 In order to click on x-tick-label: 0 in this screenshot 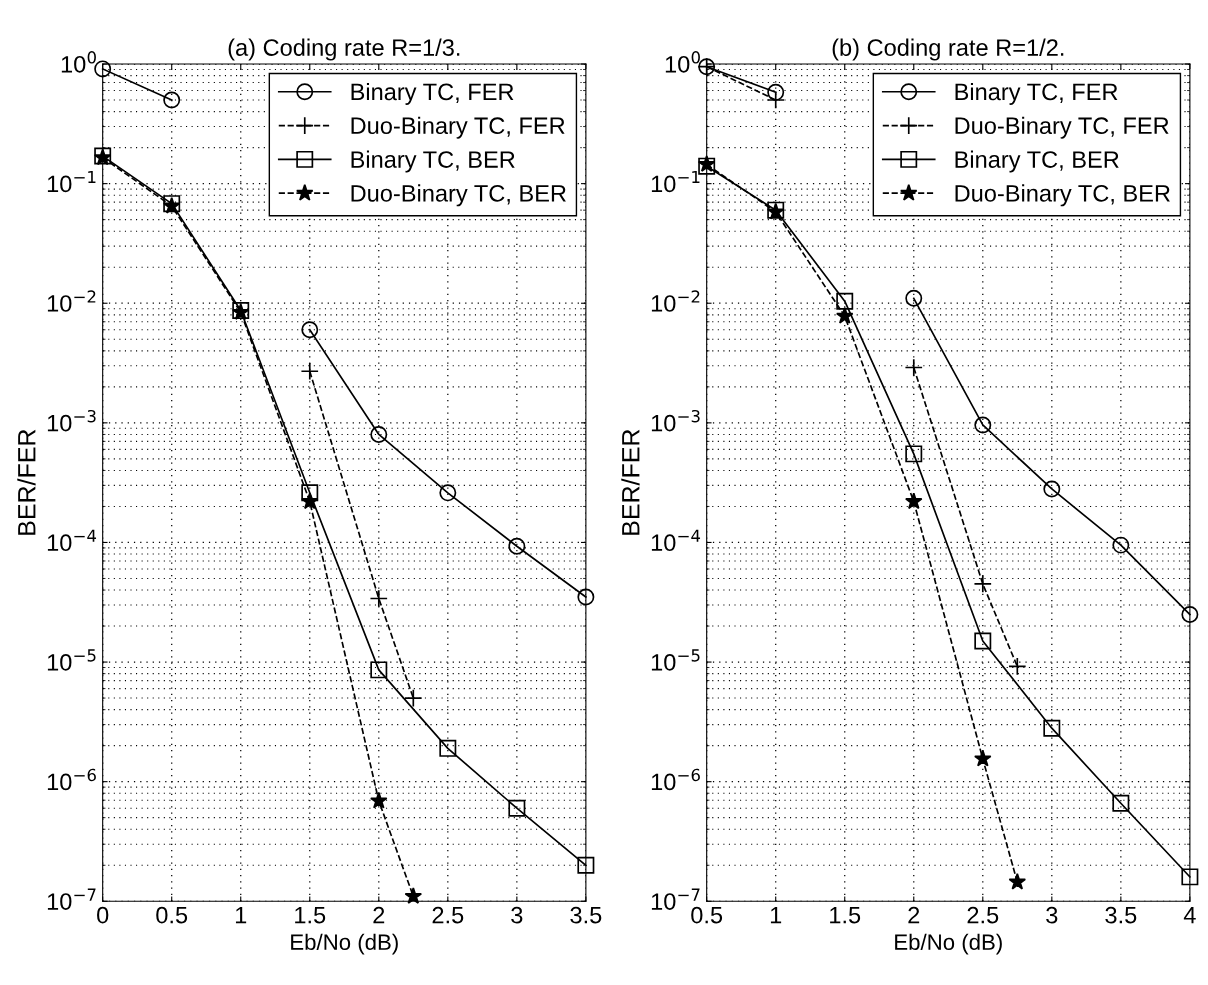, I will do `click(103, 915)`.